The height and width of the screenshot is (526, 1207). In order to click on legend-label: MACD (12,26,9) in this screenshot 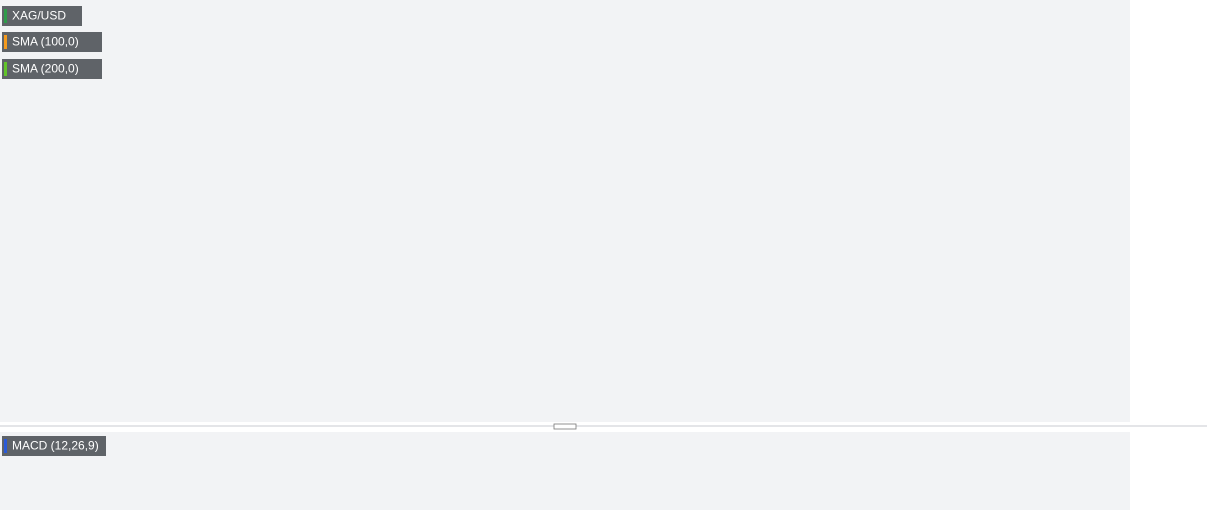, I will do `click(55, 446)`.